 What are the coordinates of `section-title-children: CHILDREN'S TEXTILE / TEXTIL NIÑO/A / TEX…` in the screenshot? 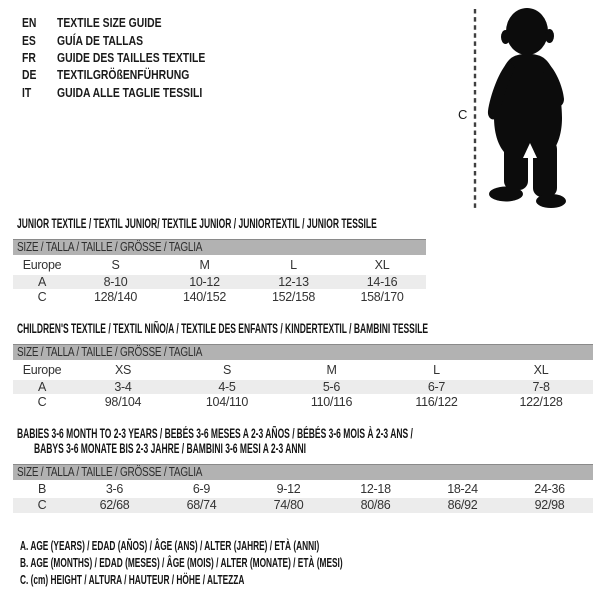 It's located at (223, 328).